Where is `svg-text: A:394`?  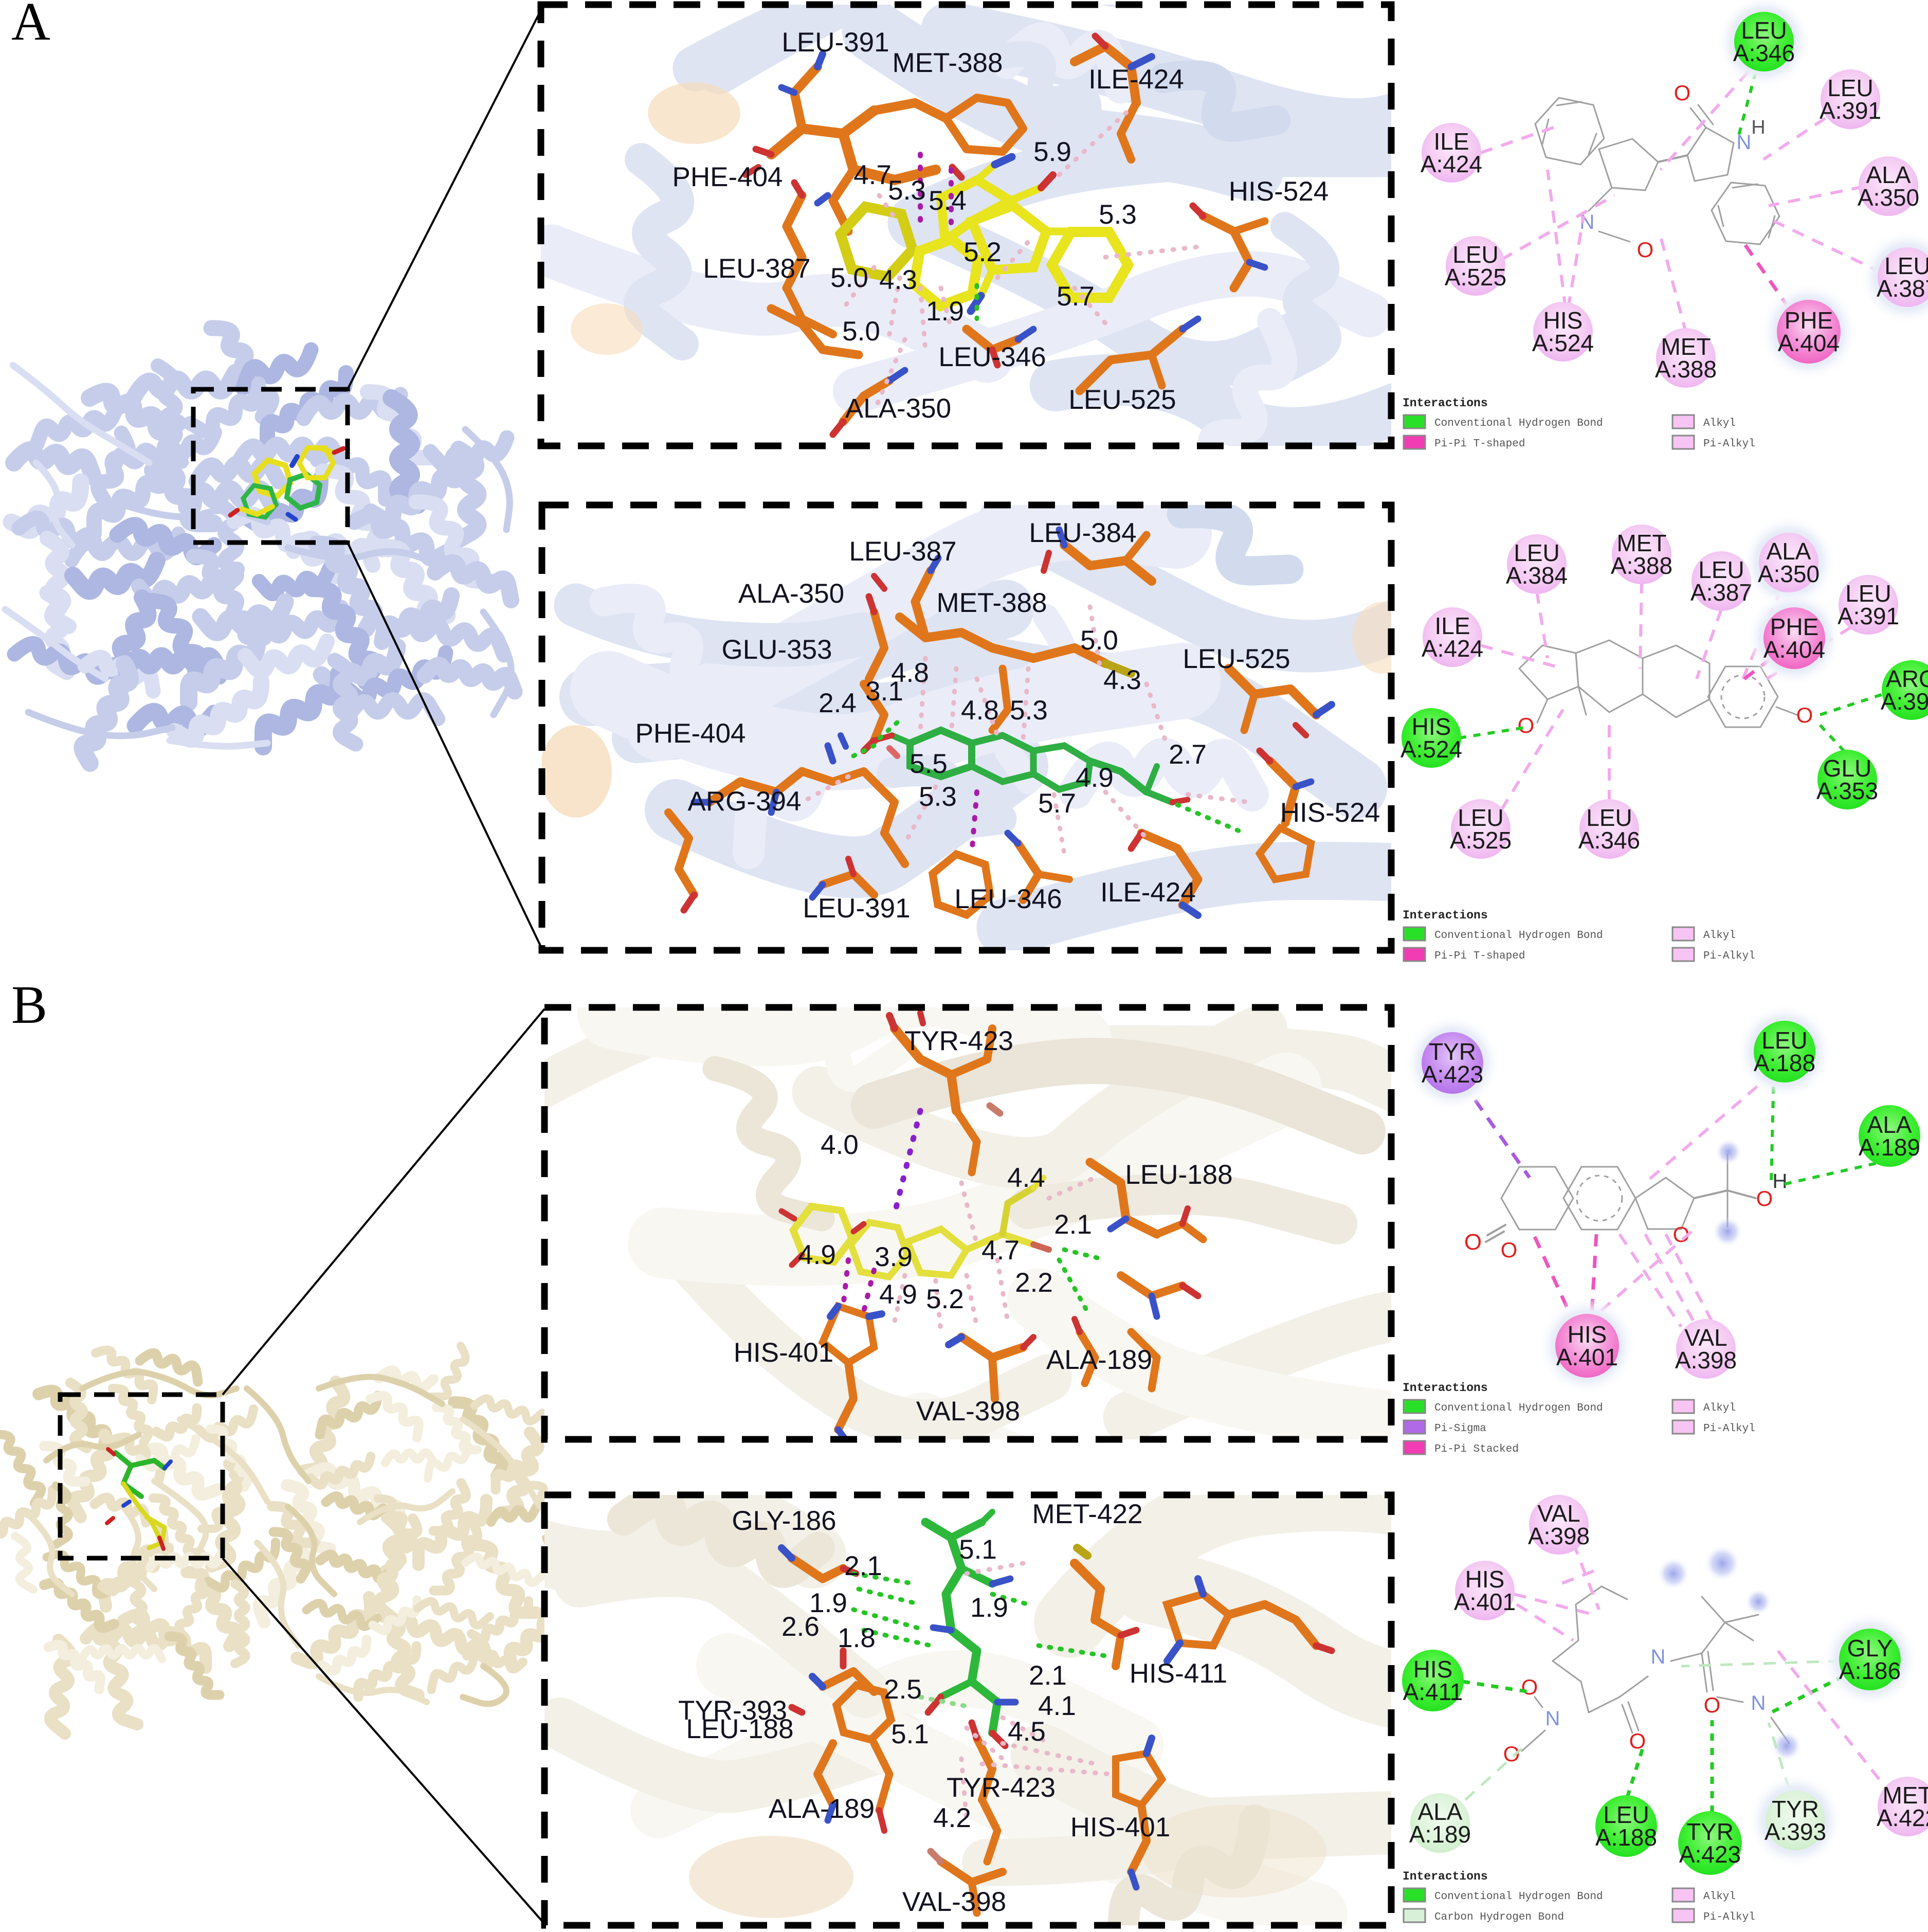
svg-text: A:394 is located at coordinates (1904, 702).